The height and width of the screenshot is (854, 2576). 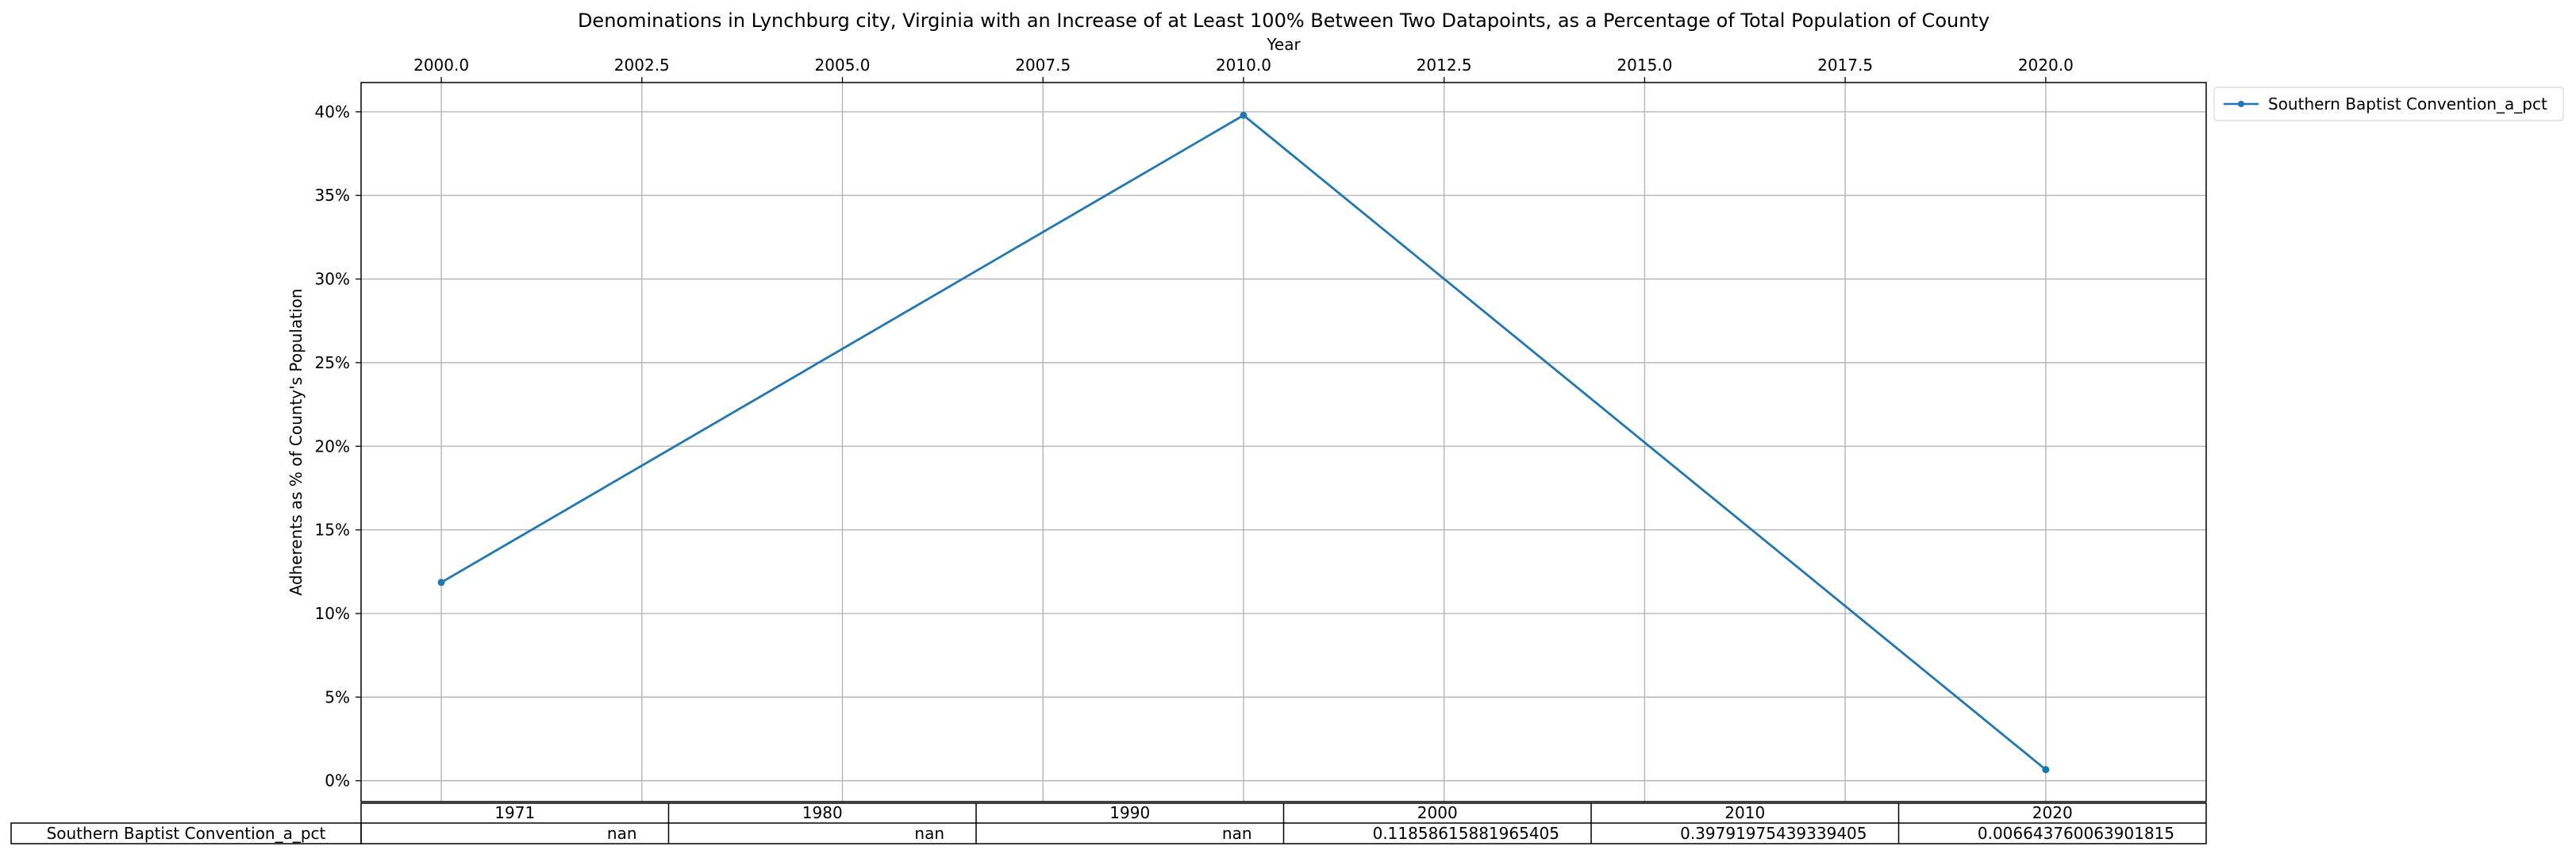 I want to click on table-col-header: 2010, so click(x=1745, y=812).